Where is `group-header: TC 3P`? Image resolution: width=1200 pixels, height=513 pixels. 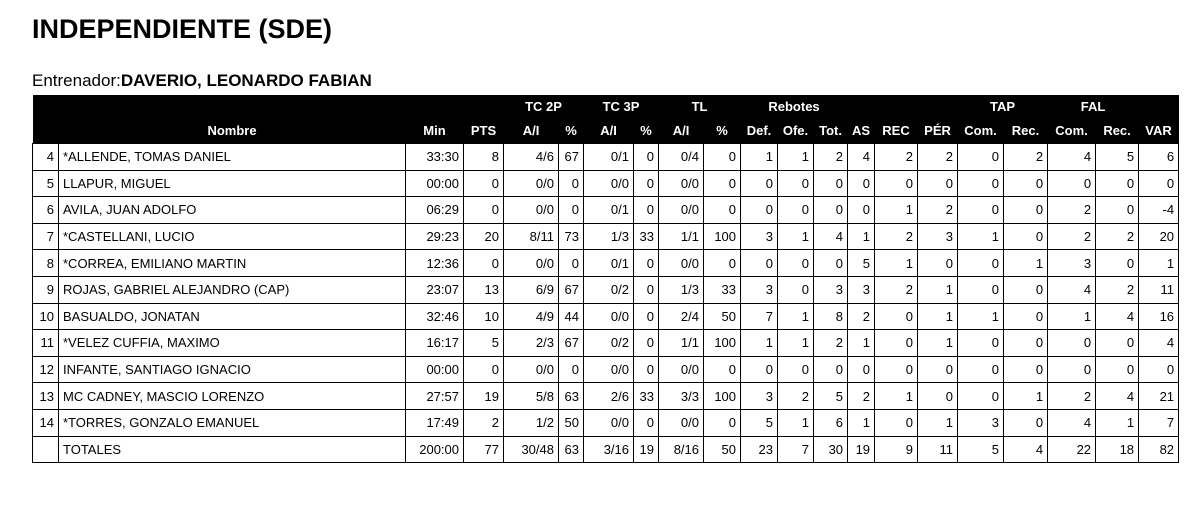
group-header: TC 3P is located at coordinates (621, 106).